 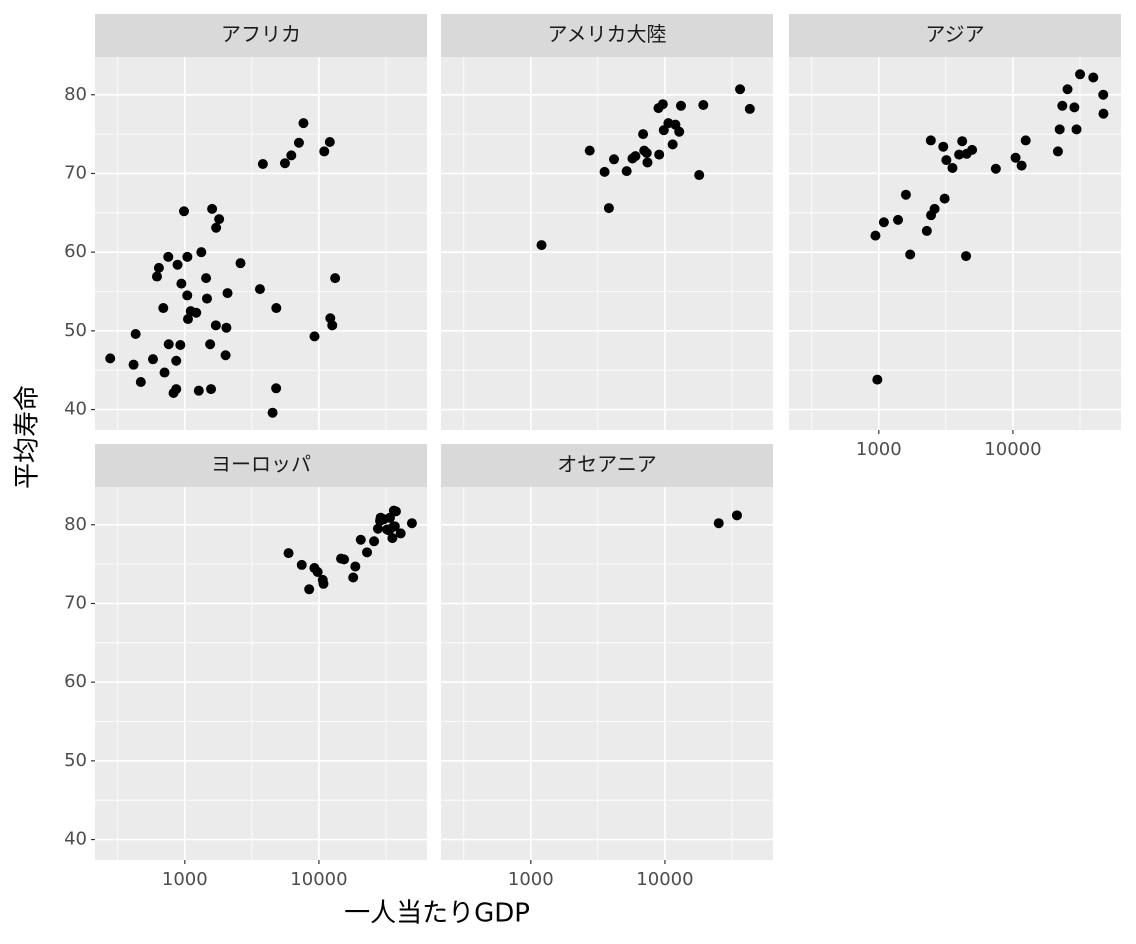 What do you see at coordinates (607, 34) in the screenshot?
I see `strip-label: アメリカ大陸` at bounding box center [607, 34].